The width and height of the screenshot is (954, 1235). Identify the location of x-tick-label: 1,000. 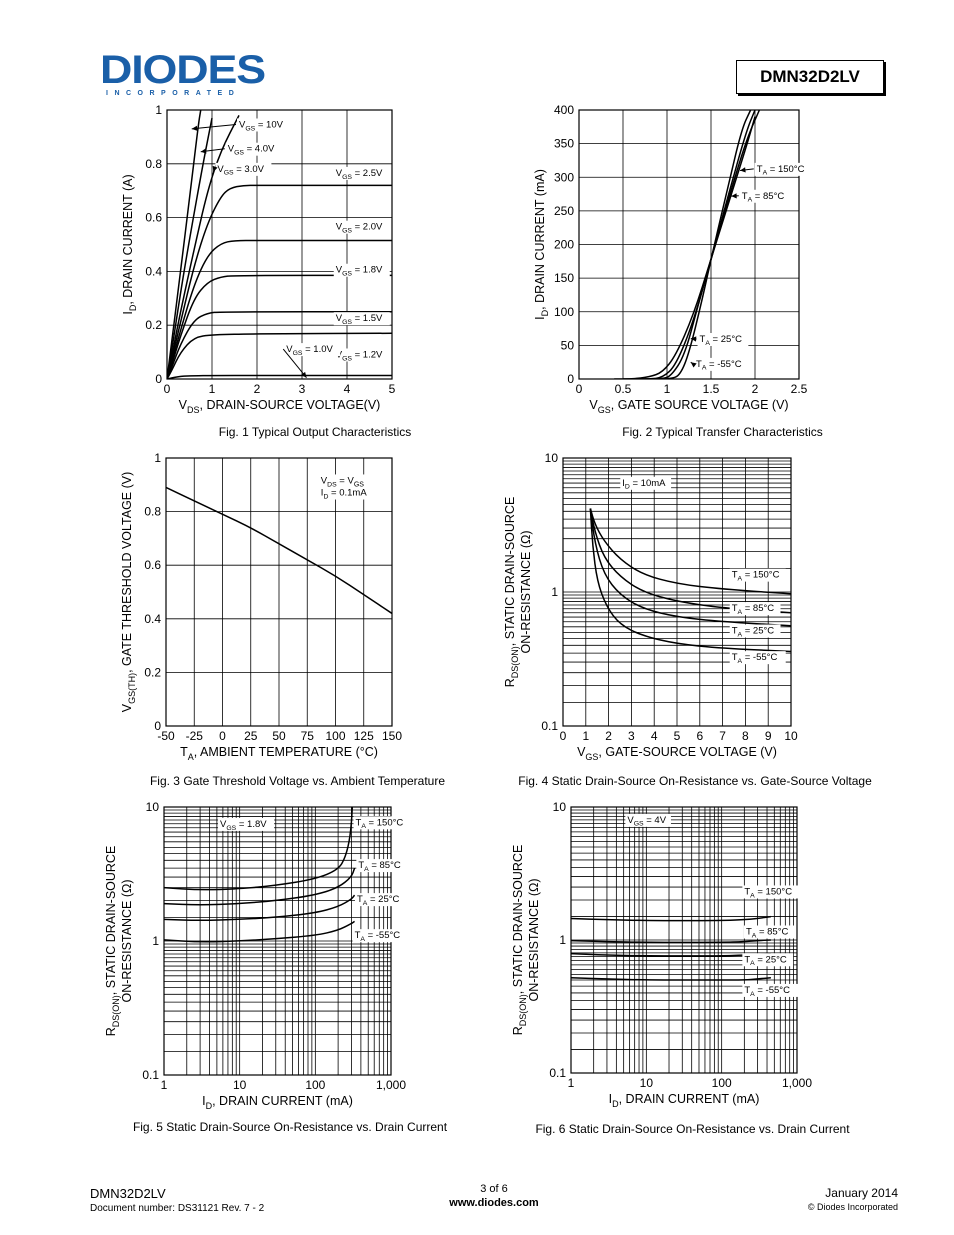
(797, 1083).